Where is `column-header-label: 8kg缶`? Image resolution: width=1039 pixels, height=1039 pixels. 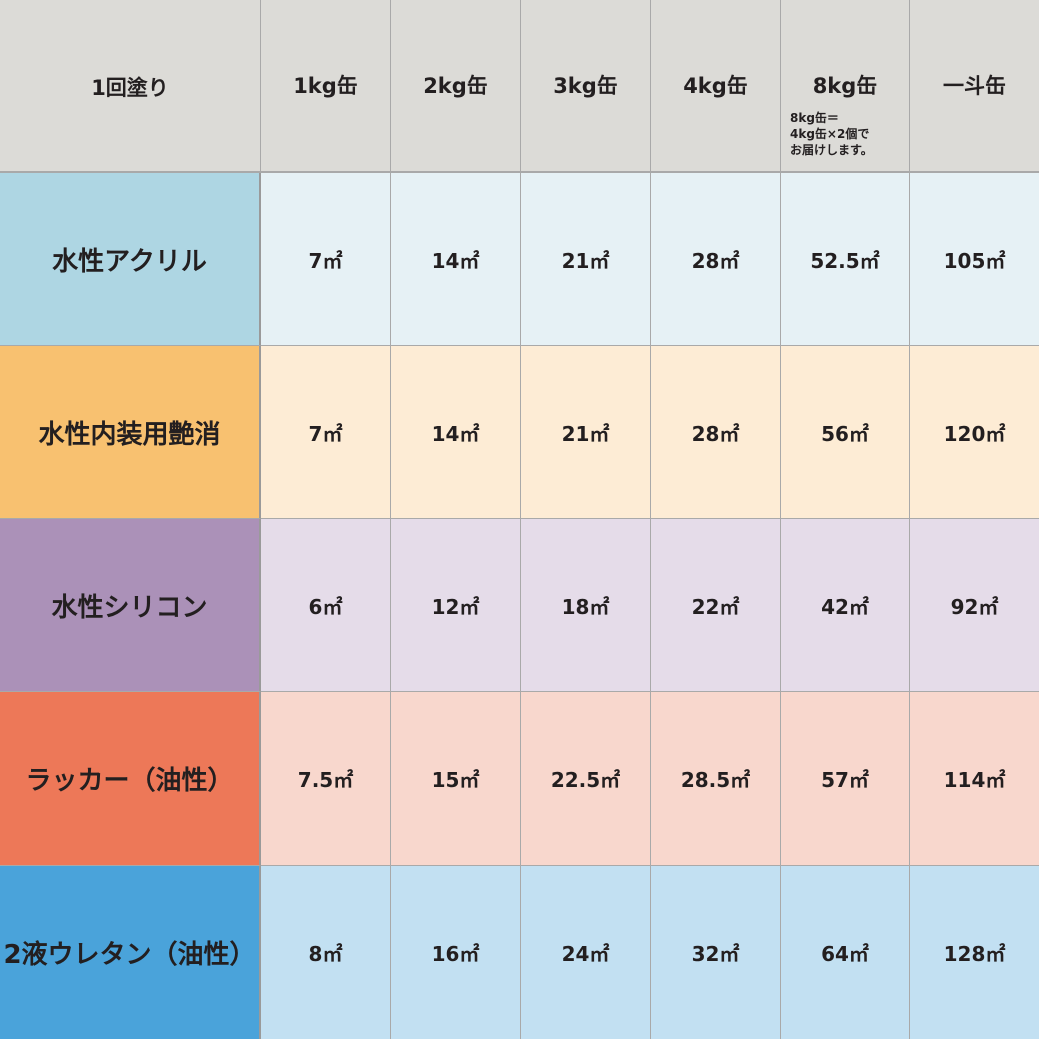
column-header-label: 8kg缶 is located at coordinates (845, 86).